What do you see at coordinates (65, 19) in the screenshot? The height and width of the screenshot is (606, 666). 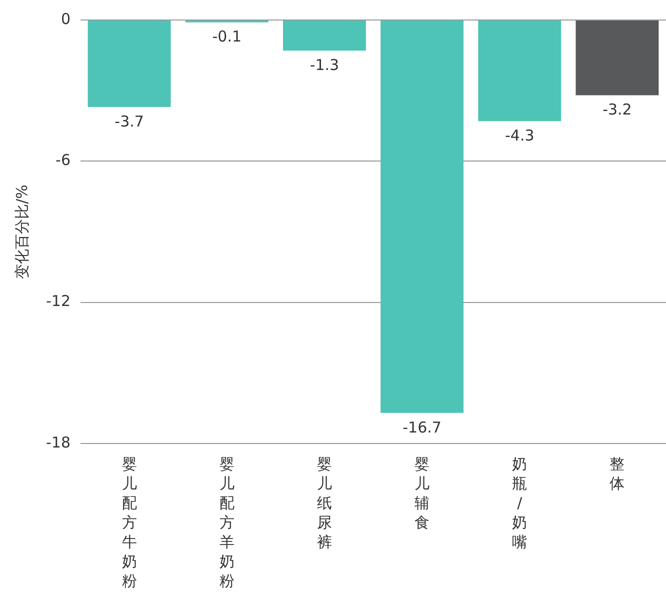 I see `y-tick-label: 0` at bounding box center [65, 19].